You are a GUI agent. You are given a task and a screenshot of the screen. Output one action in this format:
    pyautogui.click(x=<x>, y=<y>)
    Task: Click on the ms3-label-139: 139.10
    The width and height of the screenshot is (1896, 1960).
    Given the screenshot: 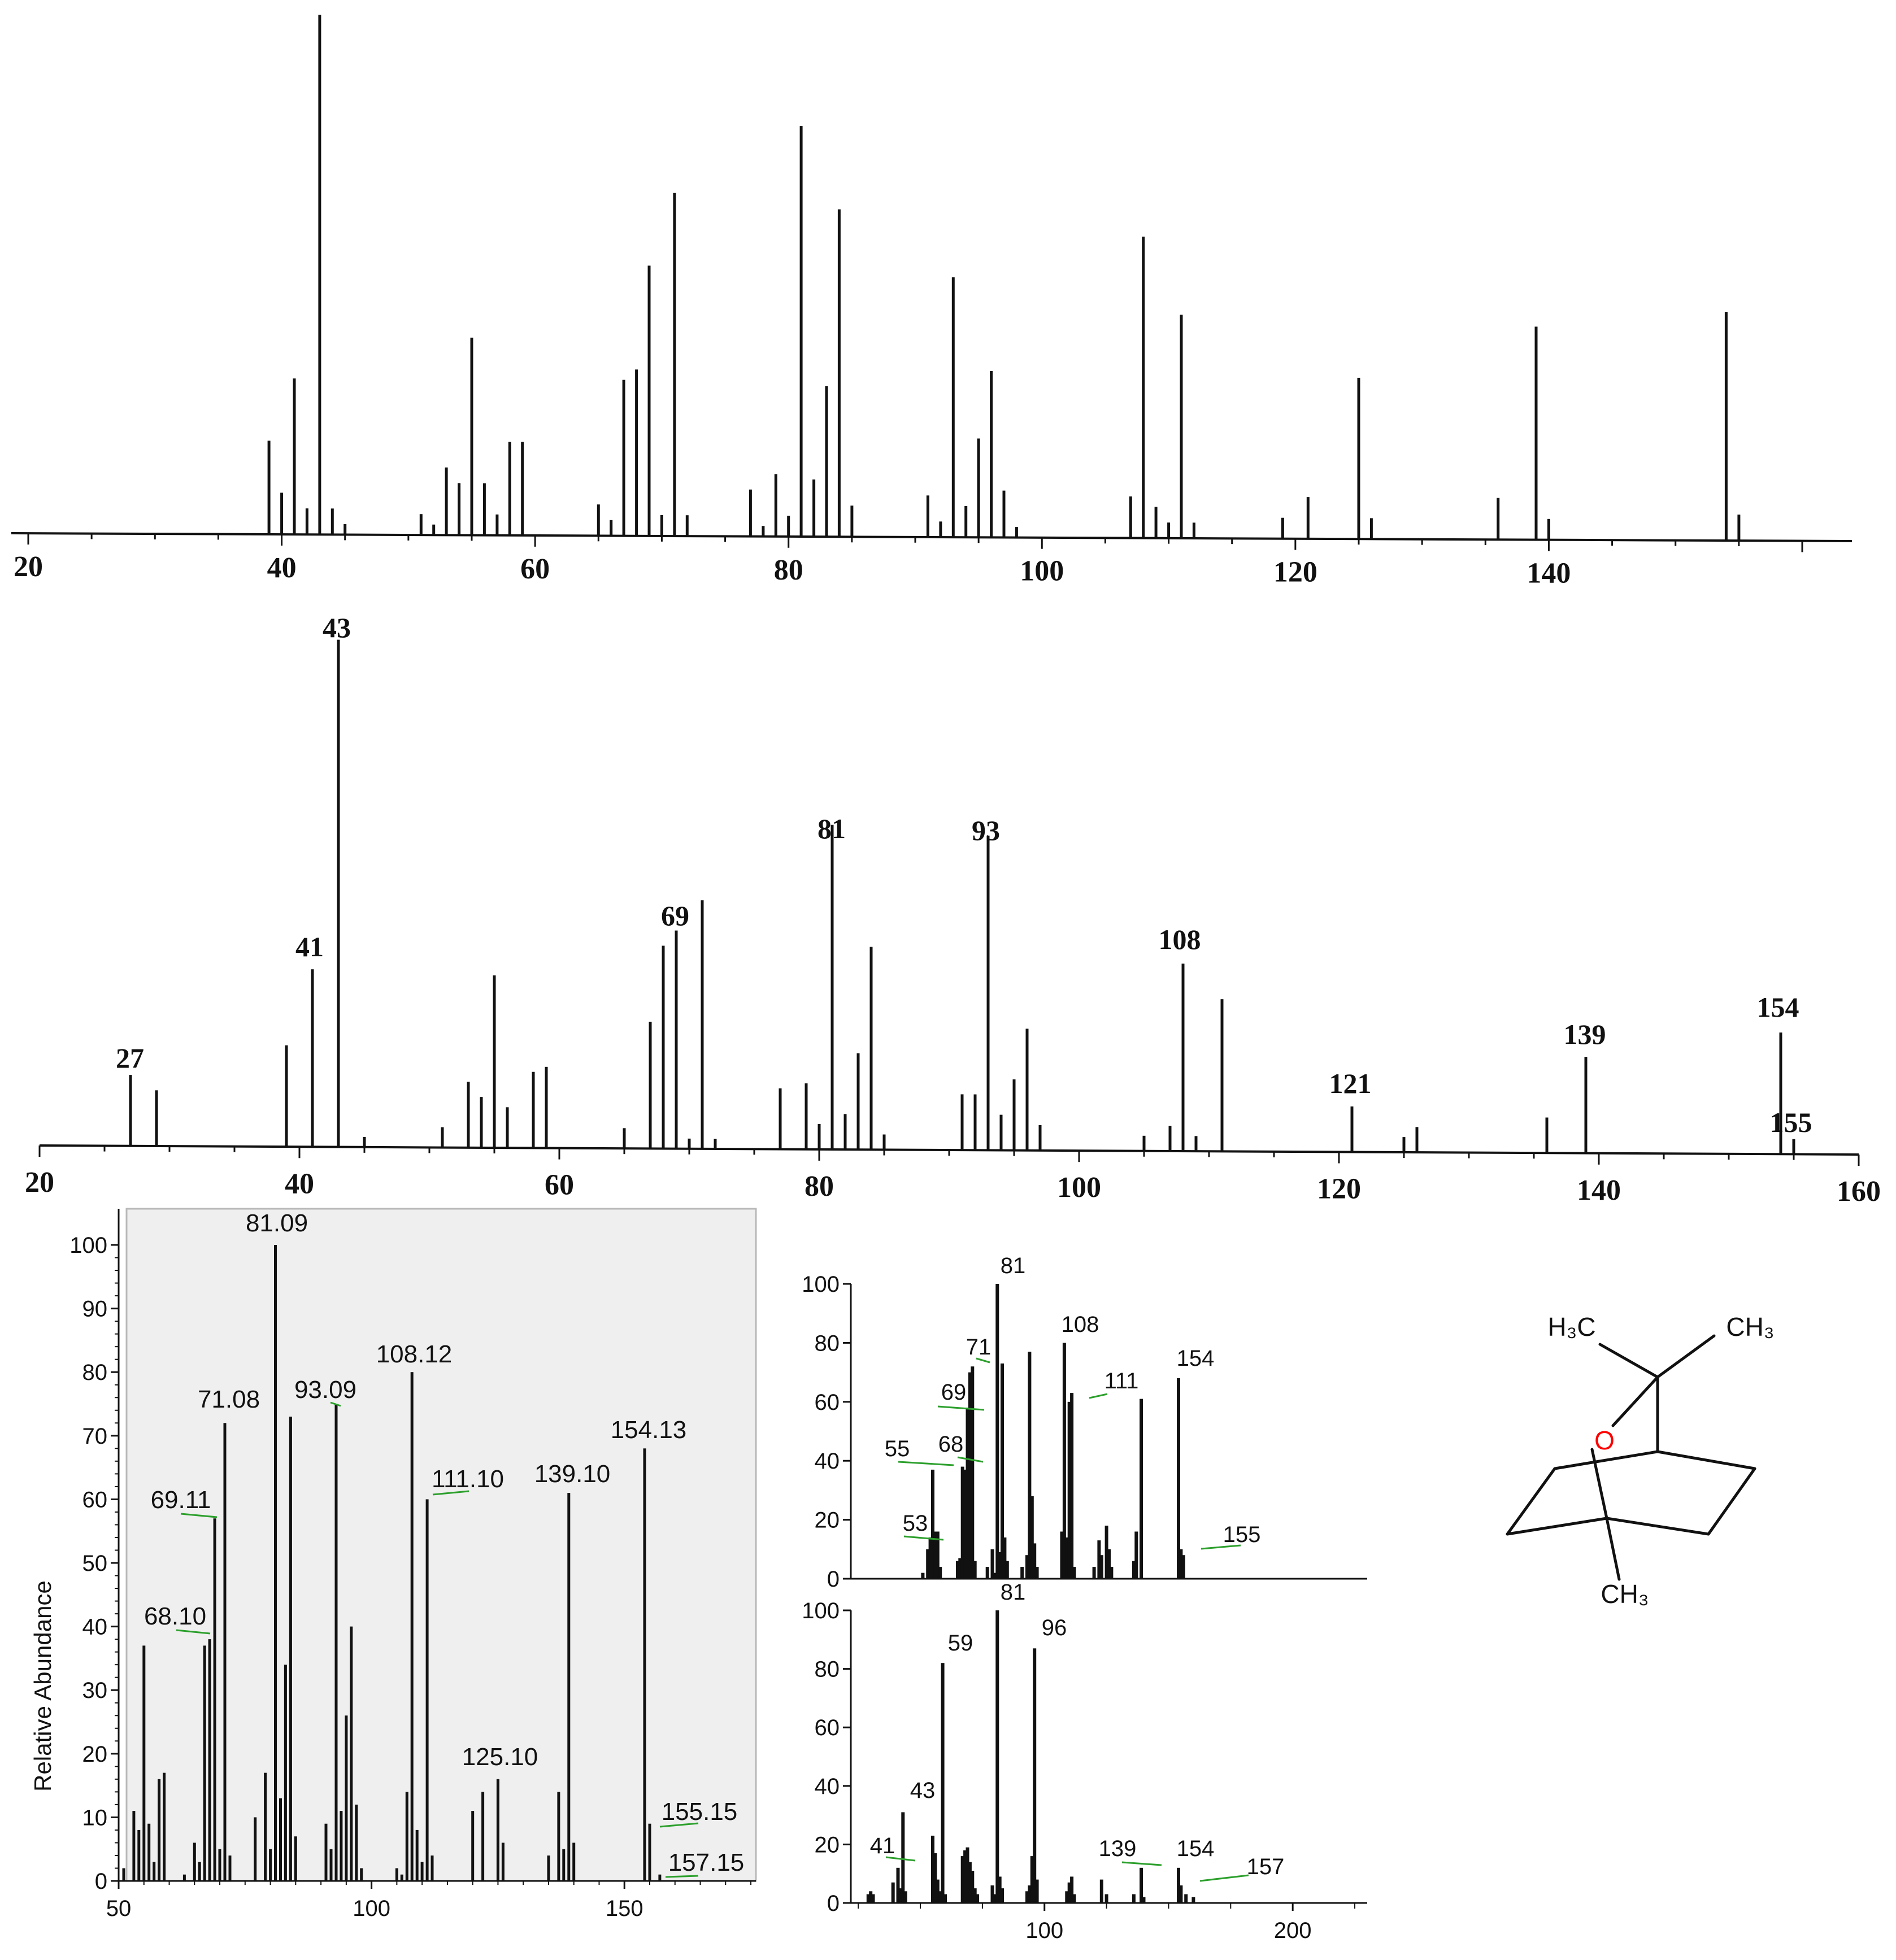 What is the action you would take?
    pyautogui.click(x=572, y=1474)
    